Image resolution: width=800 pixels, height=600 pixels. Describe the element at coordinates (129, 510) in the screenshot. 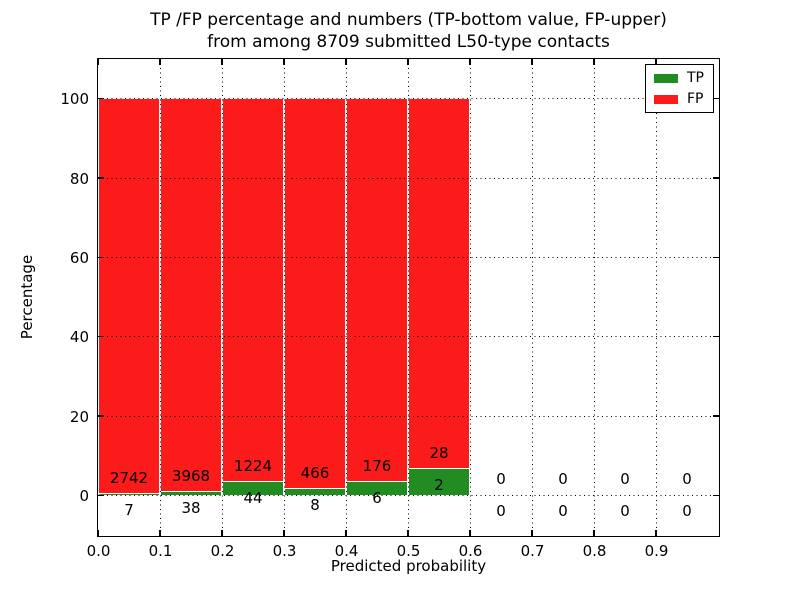

I see `tp-count-label: 7` at that location.